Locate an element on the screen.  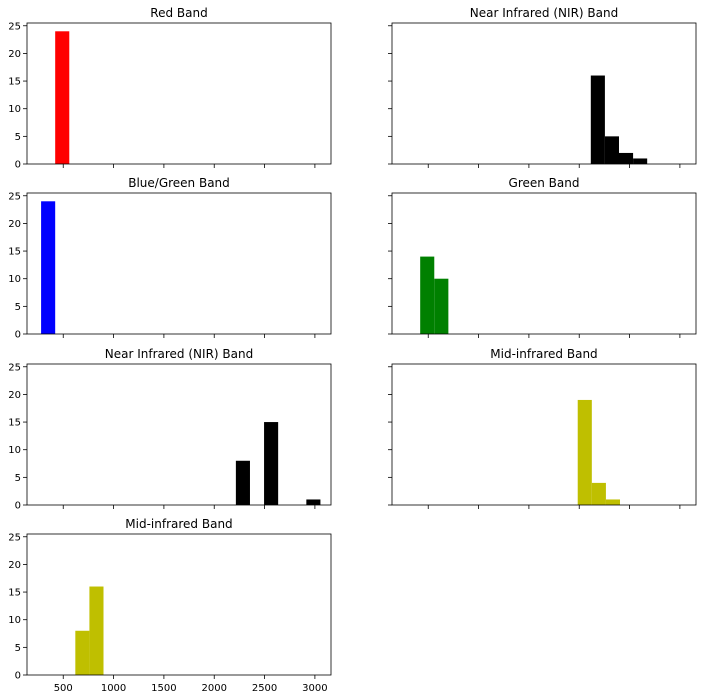
subplot-title: Blue/Green Band is located at coordinates (179, 183).